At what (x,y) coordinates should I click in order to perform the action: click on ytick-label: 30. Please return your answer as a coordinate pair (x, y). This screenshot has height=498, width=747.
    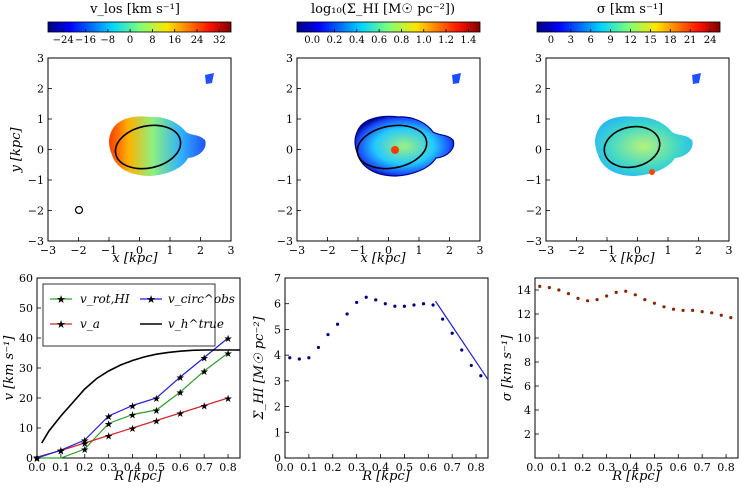
    Looking at the image, I should click on (26, 368).